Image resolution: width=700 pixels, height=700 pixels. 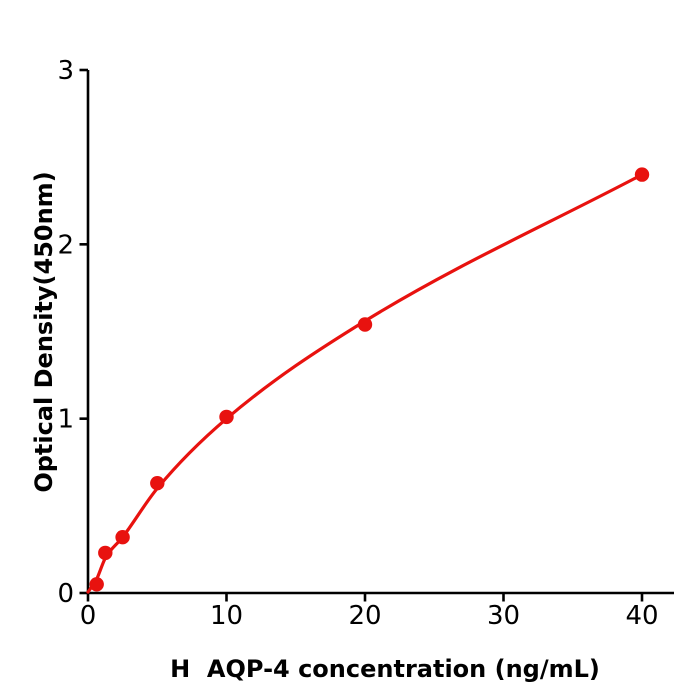 What do you see at coordinates (65, 71) in the screenshot?
I see `y-tick-label: 3` at bounding box center [65, 71].